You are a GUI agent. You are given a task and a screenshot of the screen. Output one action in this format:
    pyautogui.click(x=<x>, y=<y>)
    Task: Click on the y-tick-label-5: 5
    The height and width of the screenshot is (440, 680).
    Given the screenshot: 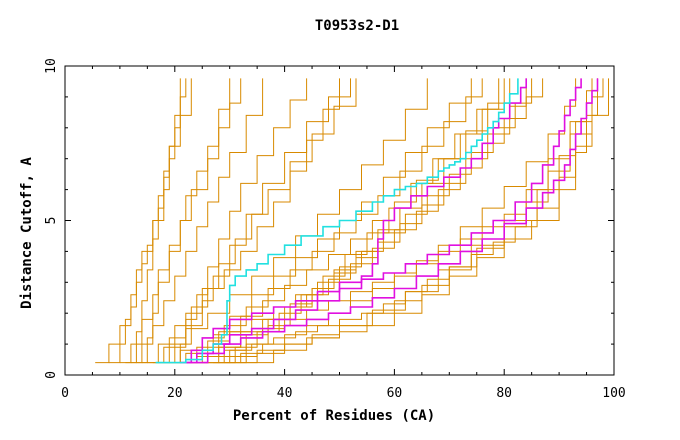 What is the action you would take?
    pyautogui.click(x=51, y=221)
    